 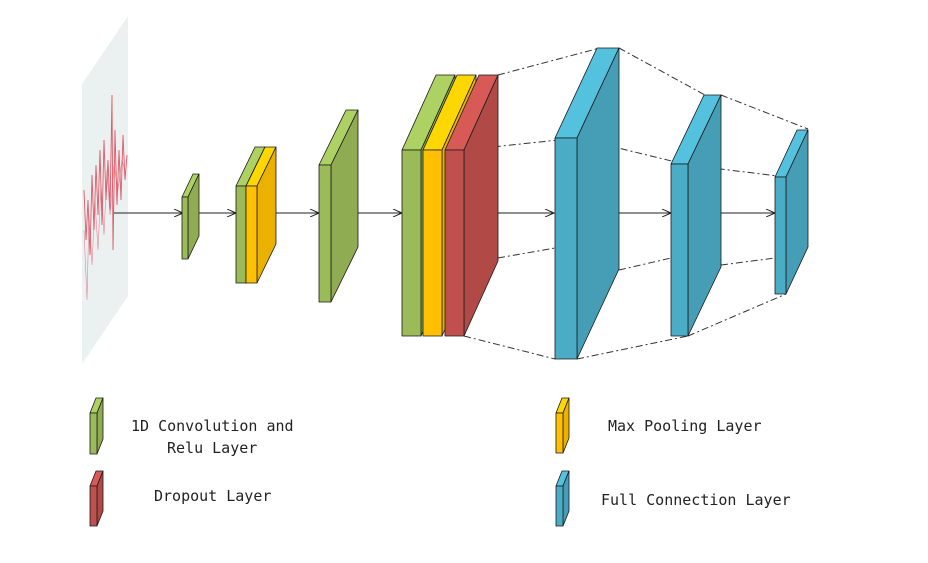 What do you see at coordinates (325, 233) in the screenshot?
I see `conv-layer-3-front` at bounding box center [325, 233].